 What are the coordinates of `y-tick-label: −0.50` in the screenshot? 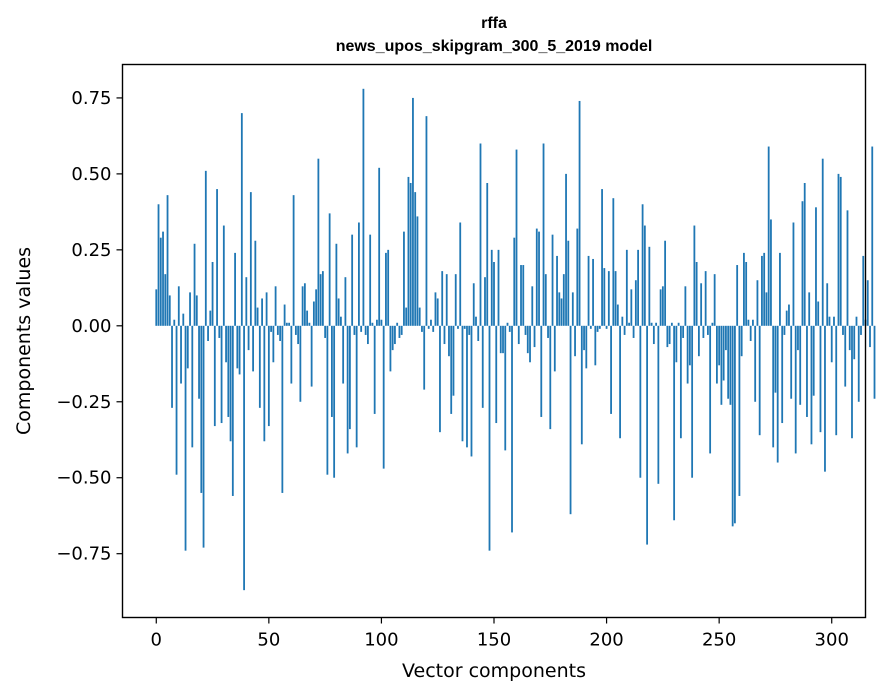 It's located at (83, 478).